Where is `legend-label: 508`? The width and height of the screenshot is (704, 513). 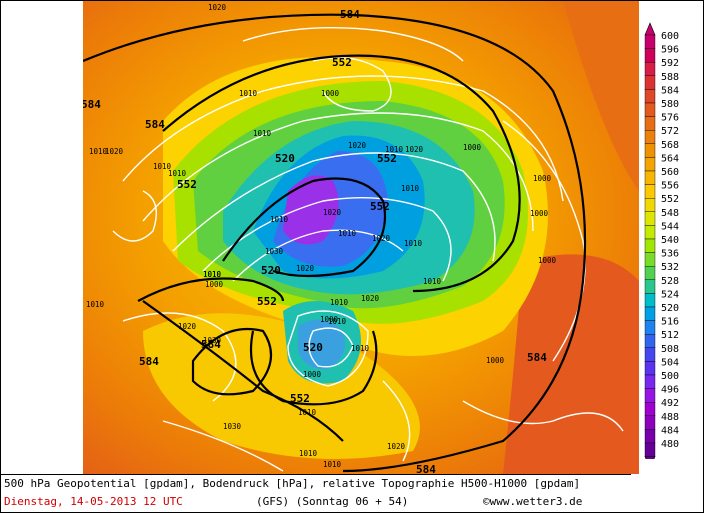 legend-label: 508 is located at coordinates (670, 349).